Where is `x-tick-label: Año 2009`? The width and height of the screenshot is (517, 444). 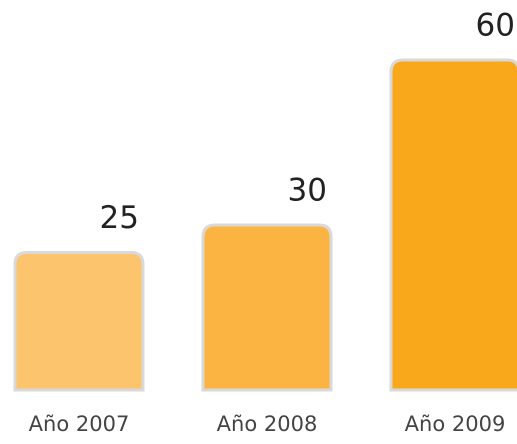
x-tick-label: Año 2009 is located at coordinates (455, 424).